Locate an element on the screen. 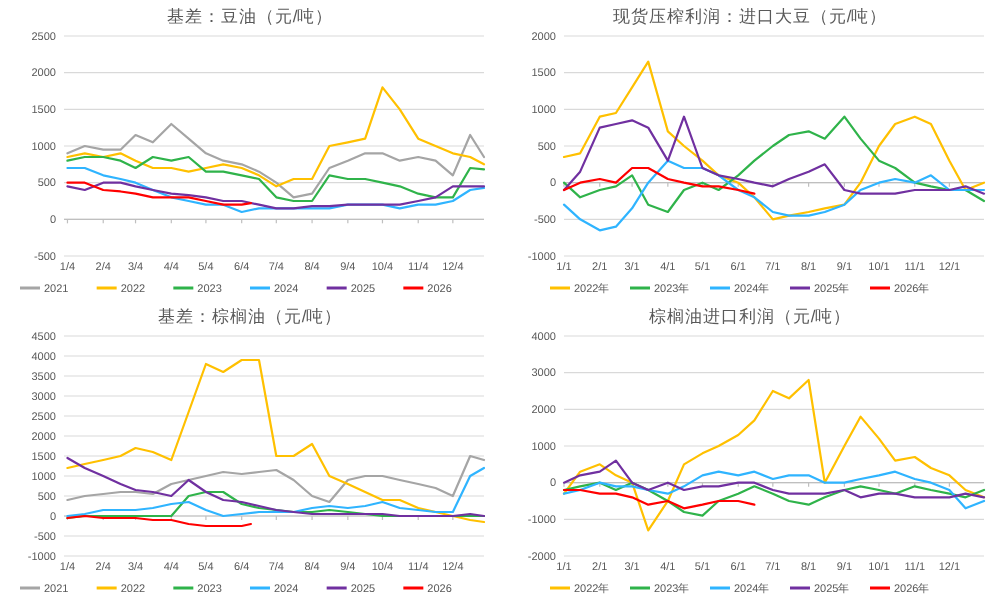 Image resolution: width=1000 pixels, height=600 pixels. chart-title: 基差：棕榈油（元/吨） is located at coordinates (250, 316).